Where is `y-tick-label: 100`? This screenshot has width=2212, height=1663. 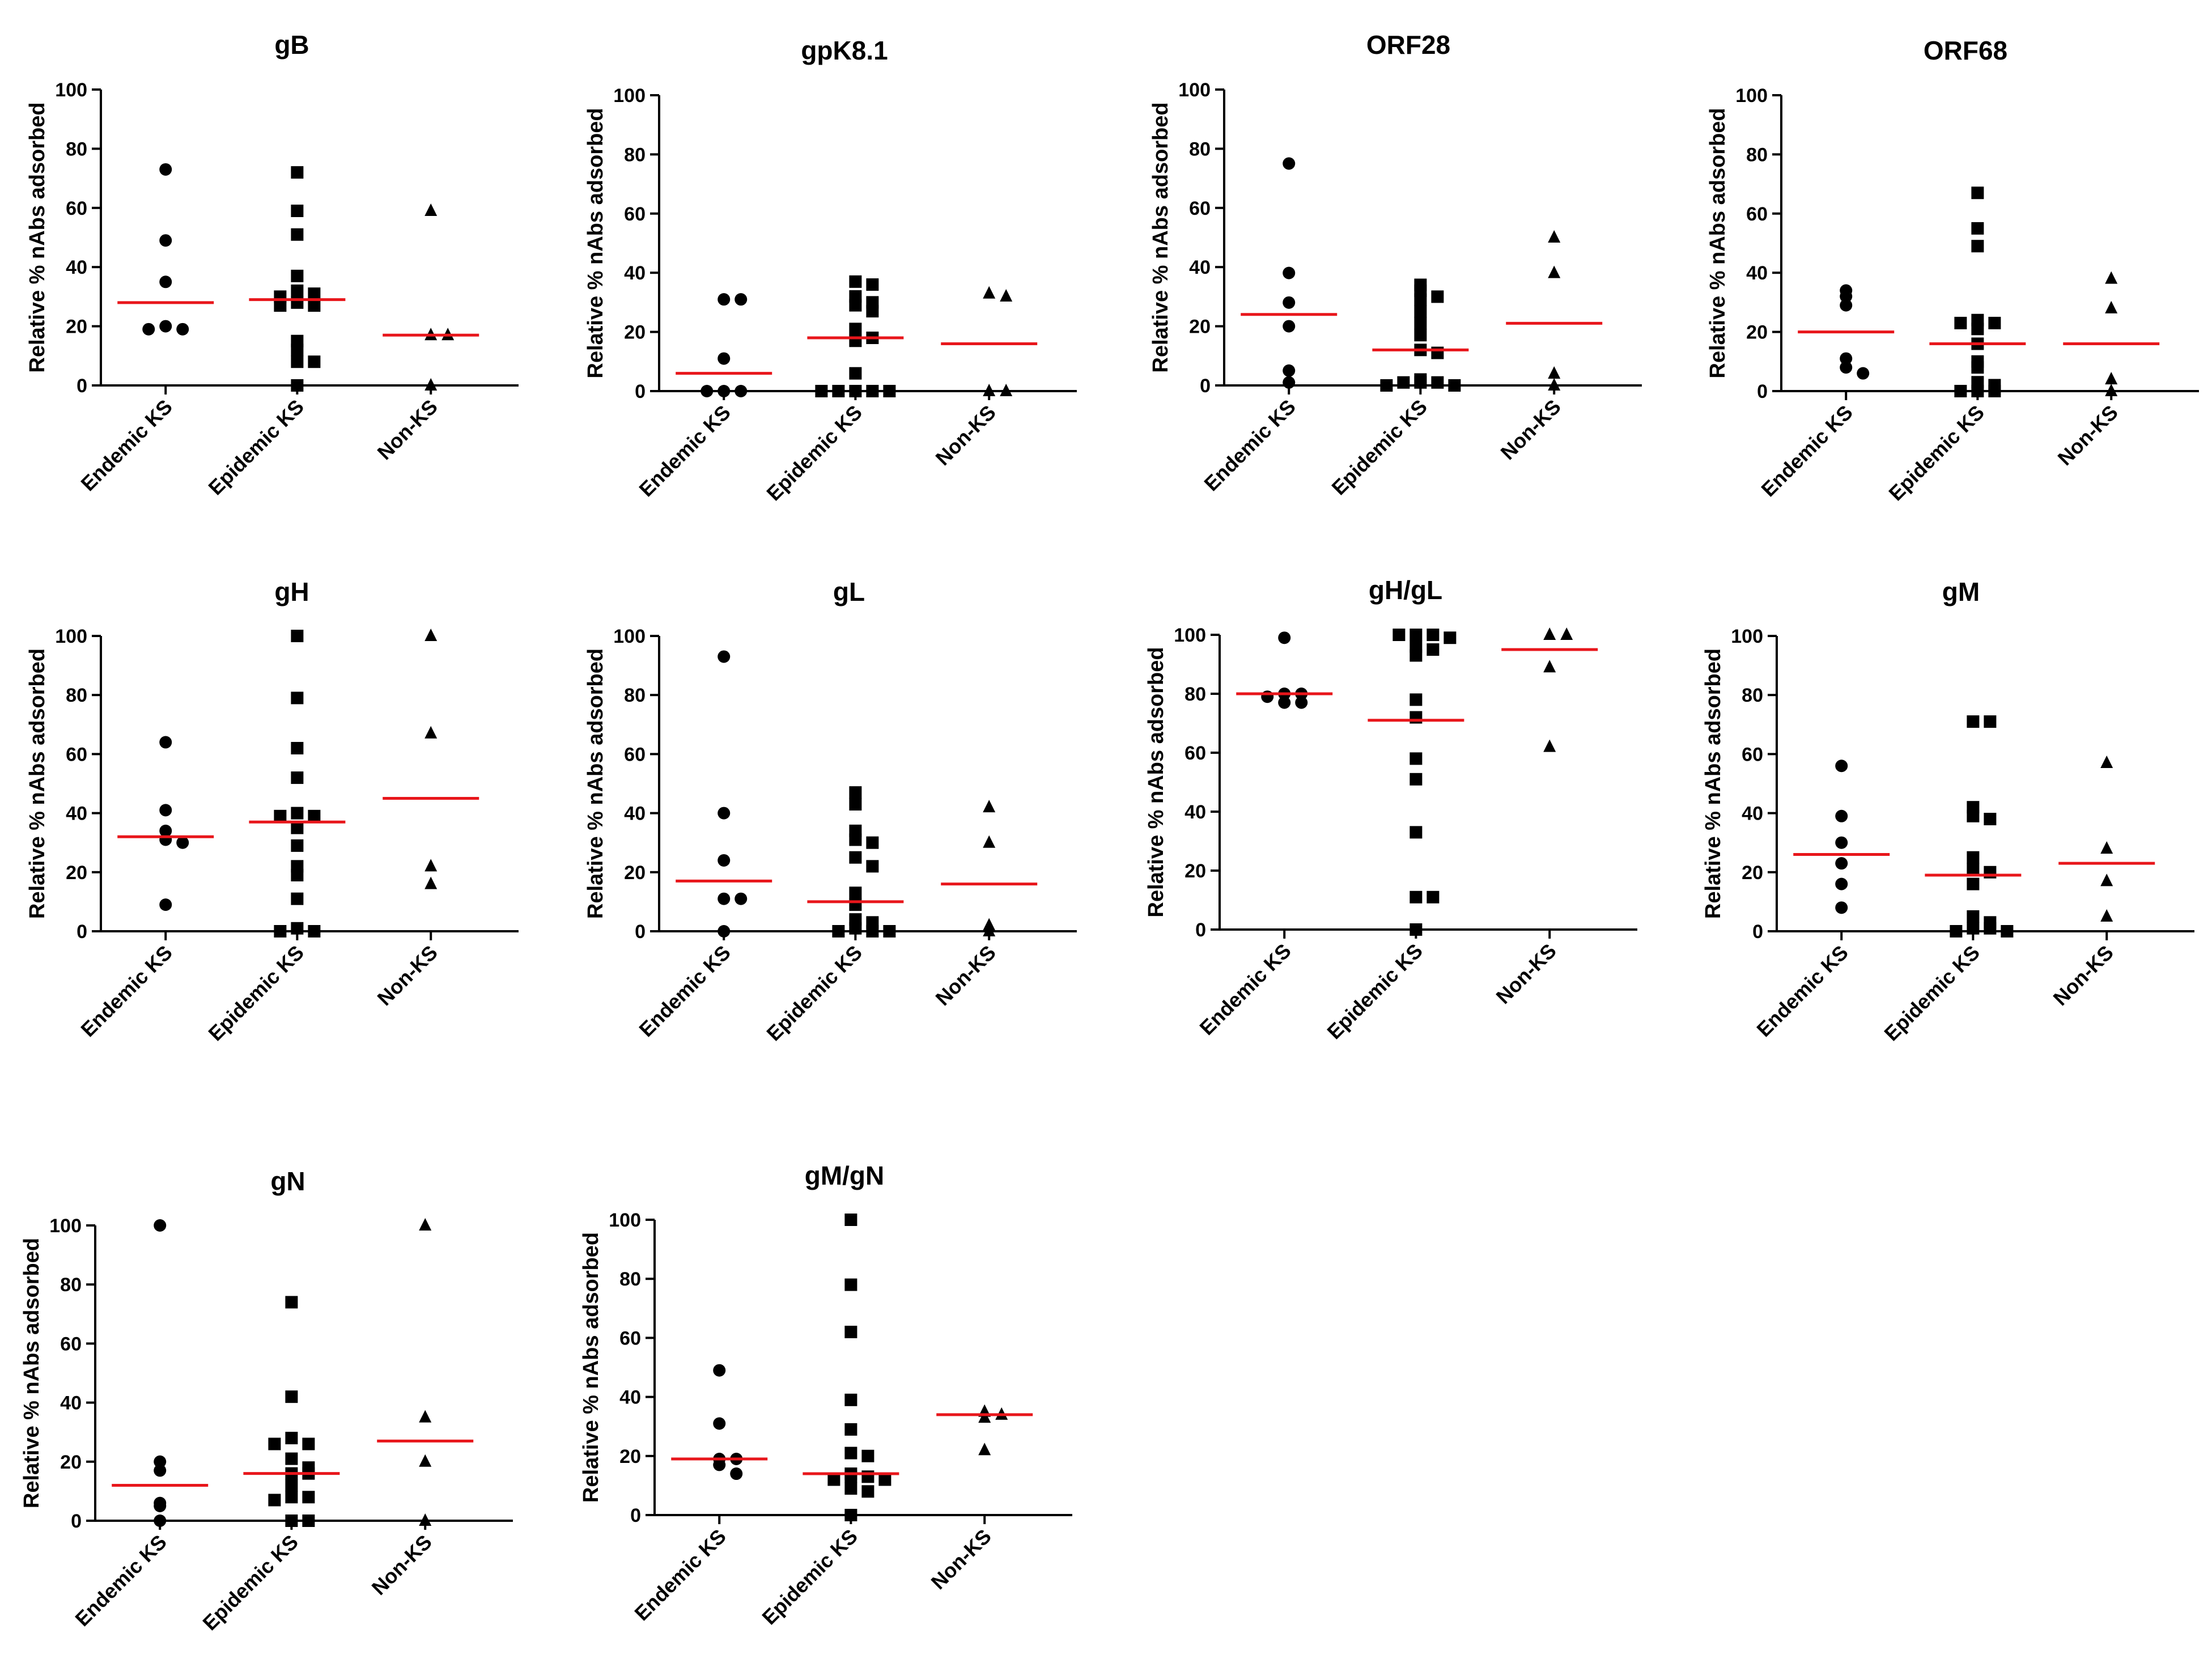
y-tick-label: 100 is located at coordinates (71, 637).